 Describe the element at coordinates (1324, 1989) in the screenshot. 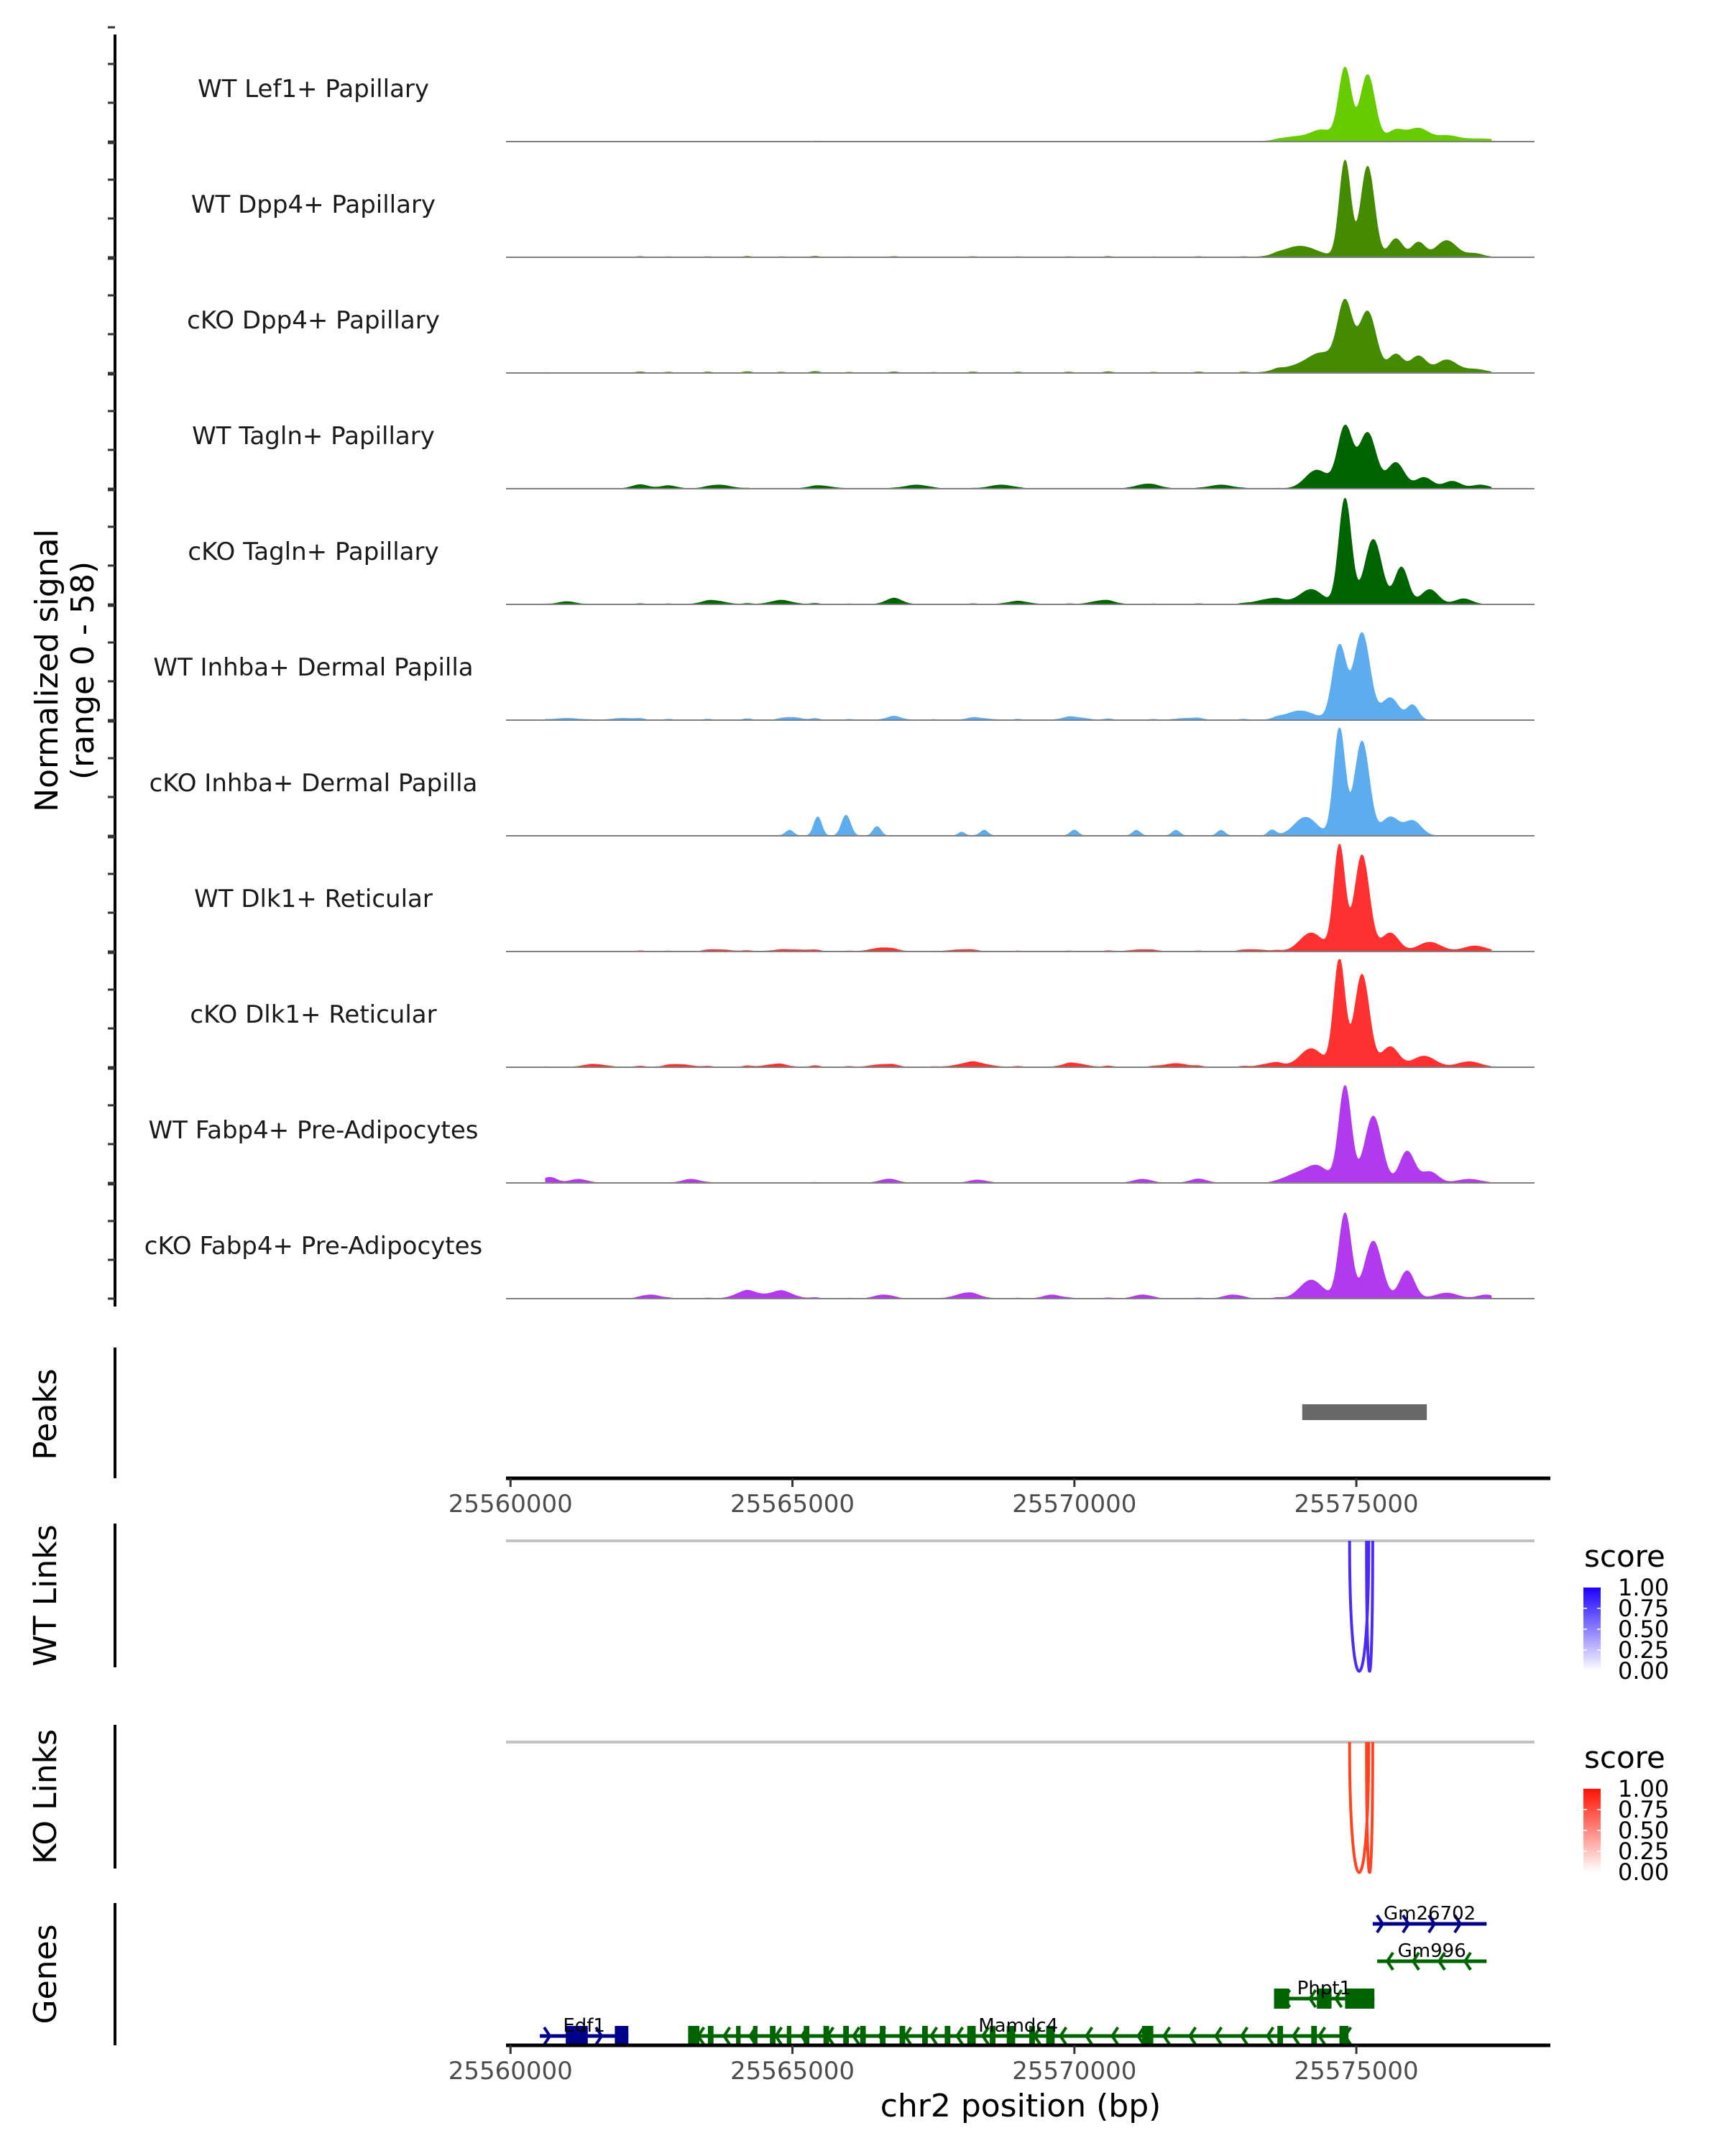

I see `gene-label: Phpt1` at that location.